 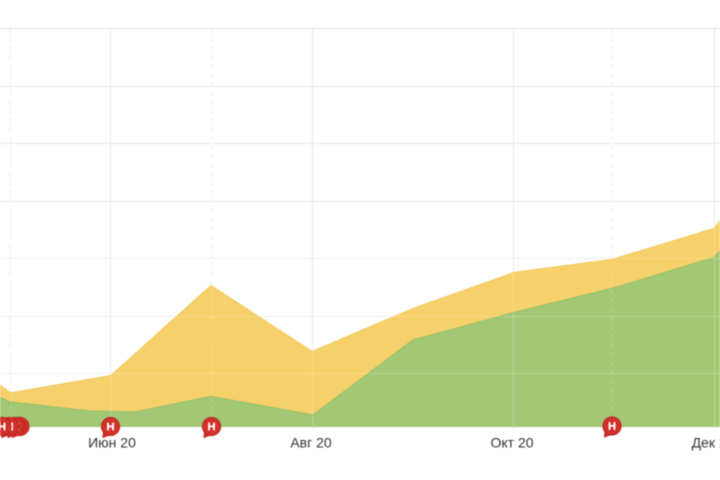 I want to click on svg-text: Окт 20, so click(x=511, y=443).